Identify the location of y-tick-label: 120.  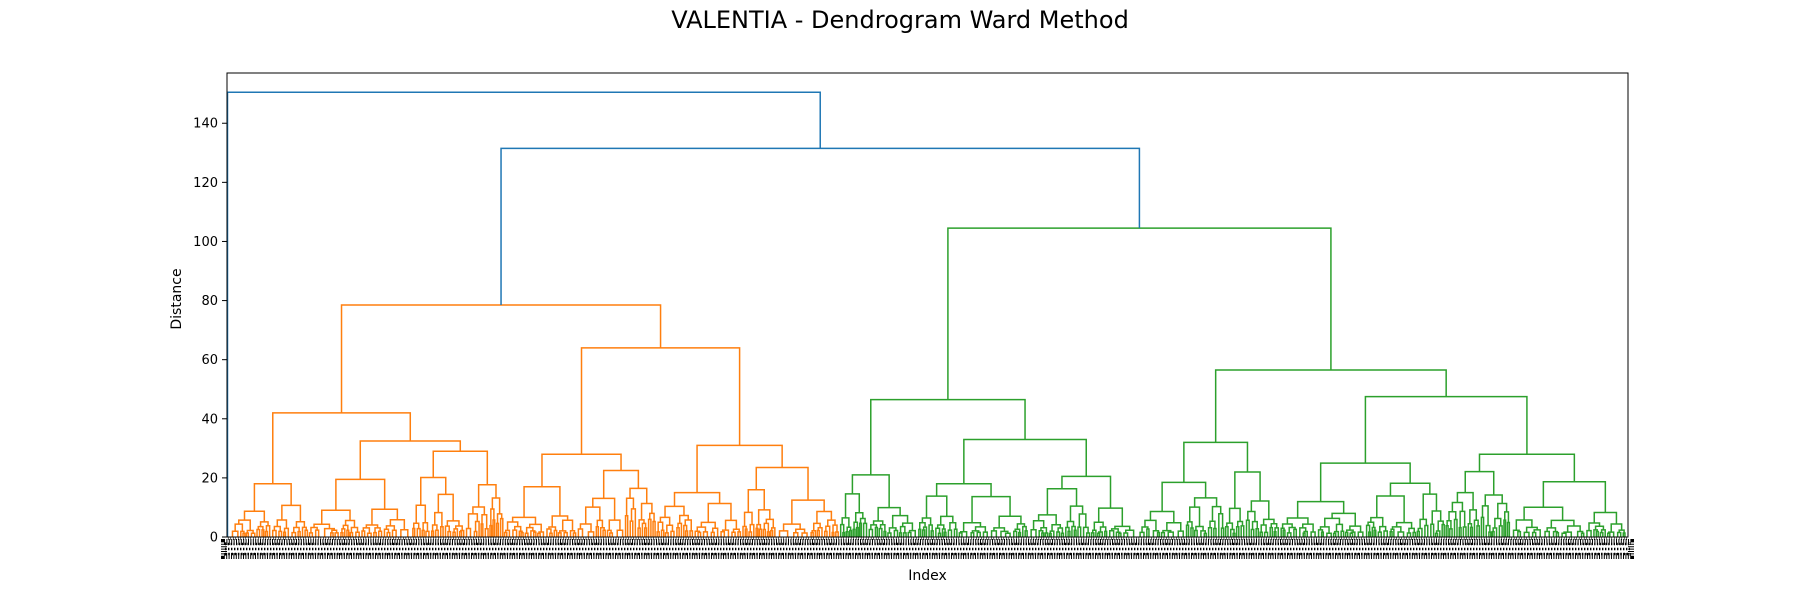
(205, 183).